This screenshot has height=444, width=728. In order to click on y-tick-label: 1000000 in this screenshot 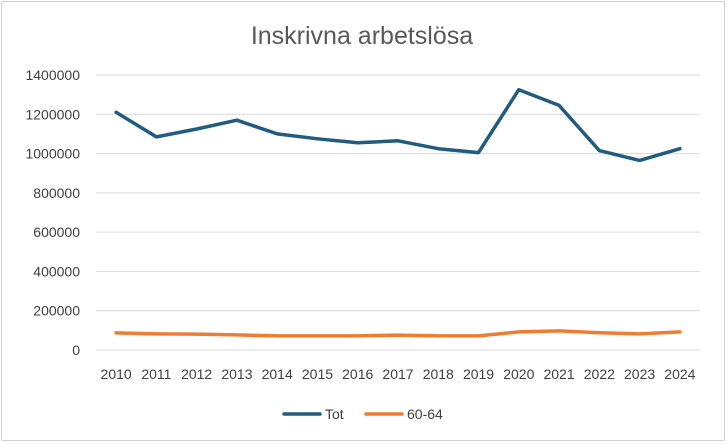, I will do `click(52, 154)`.